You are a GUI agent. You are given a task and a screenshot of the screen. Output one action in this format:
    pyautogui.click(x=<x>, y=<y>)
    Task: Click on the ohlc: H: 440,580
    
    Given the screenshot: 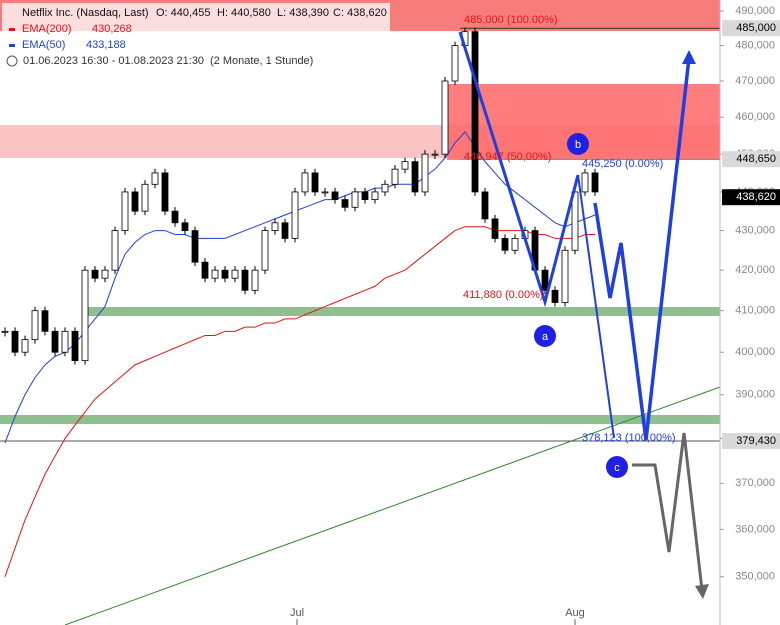 What is the action you would take?
    pyautogui.click(x=244, y=13)
    